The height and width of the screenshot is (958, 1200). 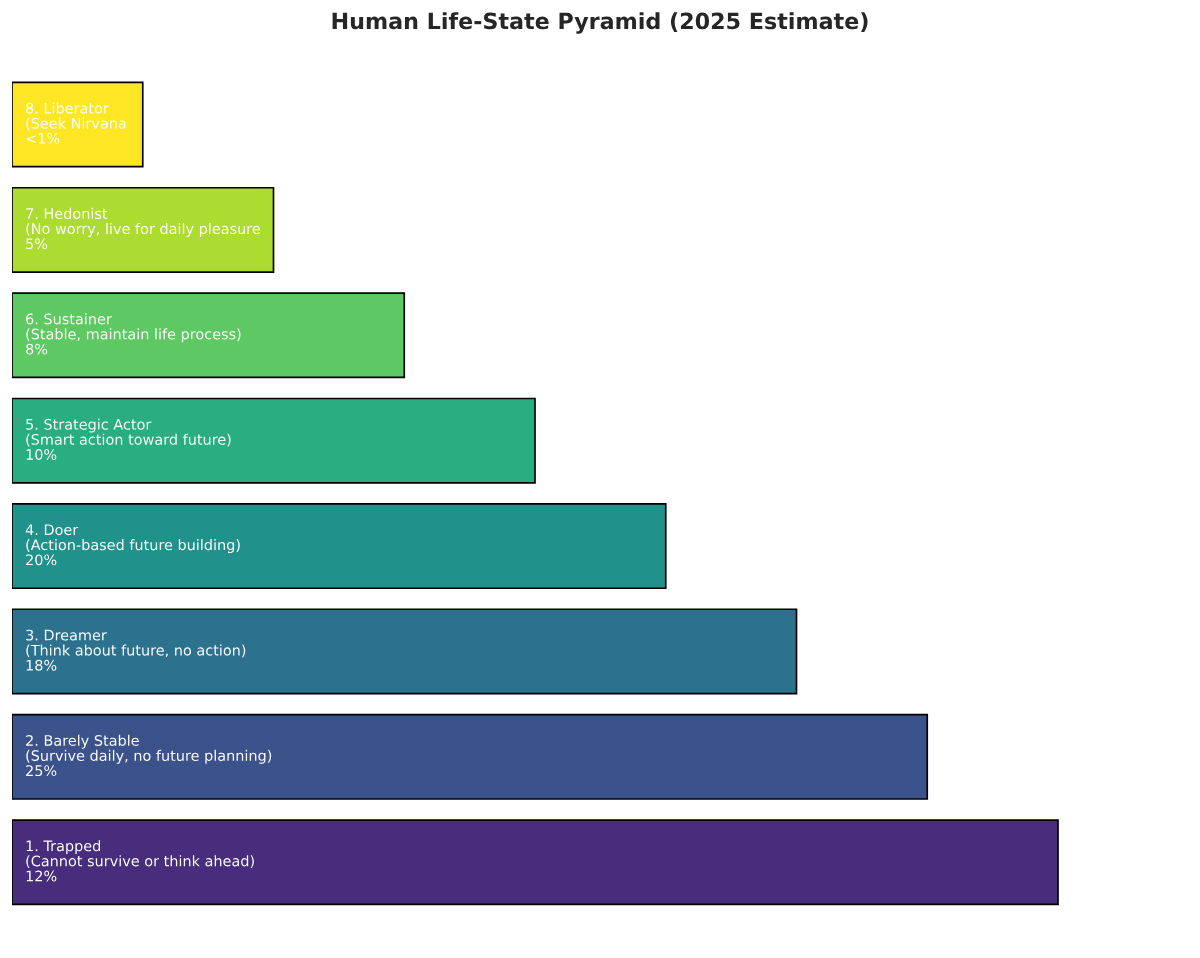 What do you see at coordinates (140, 861) in the screenshot?
I see `y-tick-label: 1. Trapped (Cannot survive or think ahead) 12%` at bounding box center [140, 861].